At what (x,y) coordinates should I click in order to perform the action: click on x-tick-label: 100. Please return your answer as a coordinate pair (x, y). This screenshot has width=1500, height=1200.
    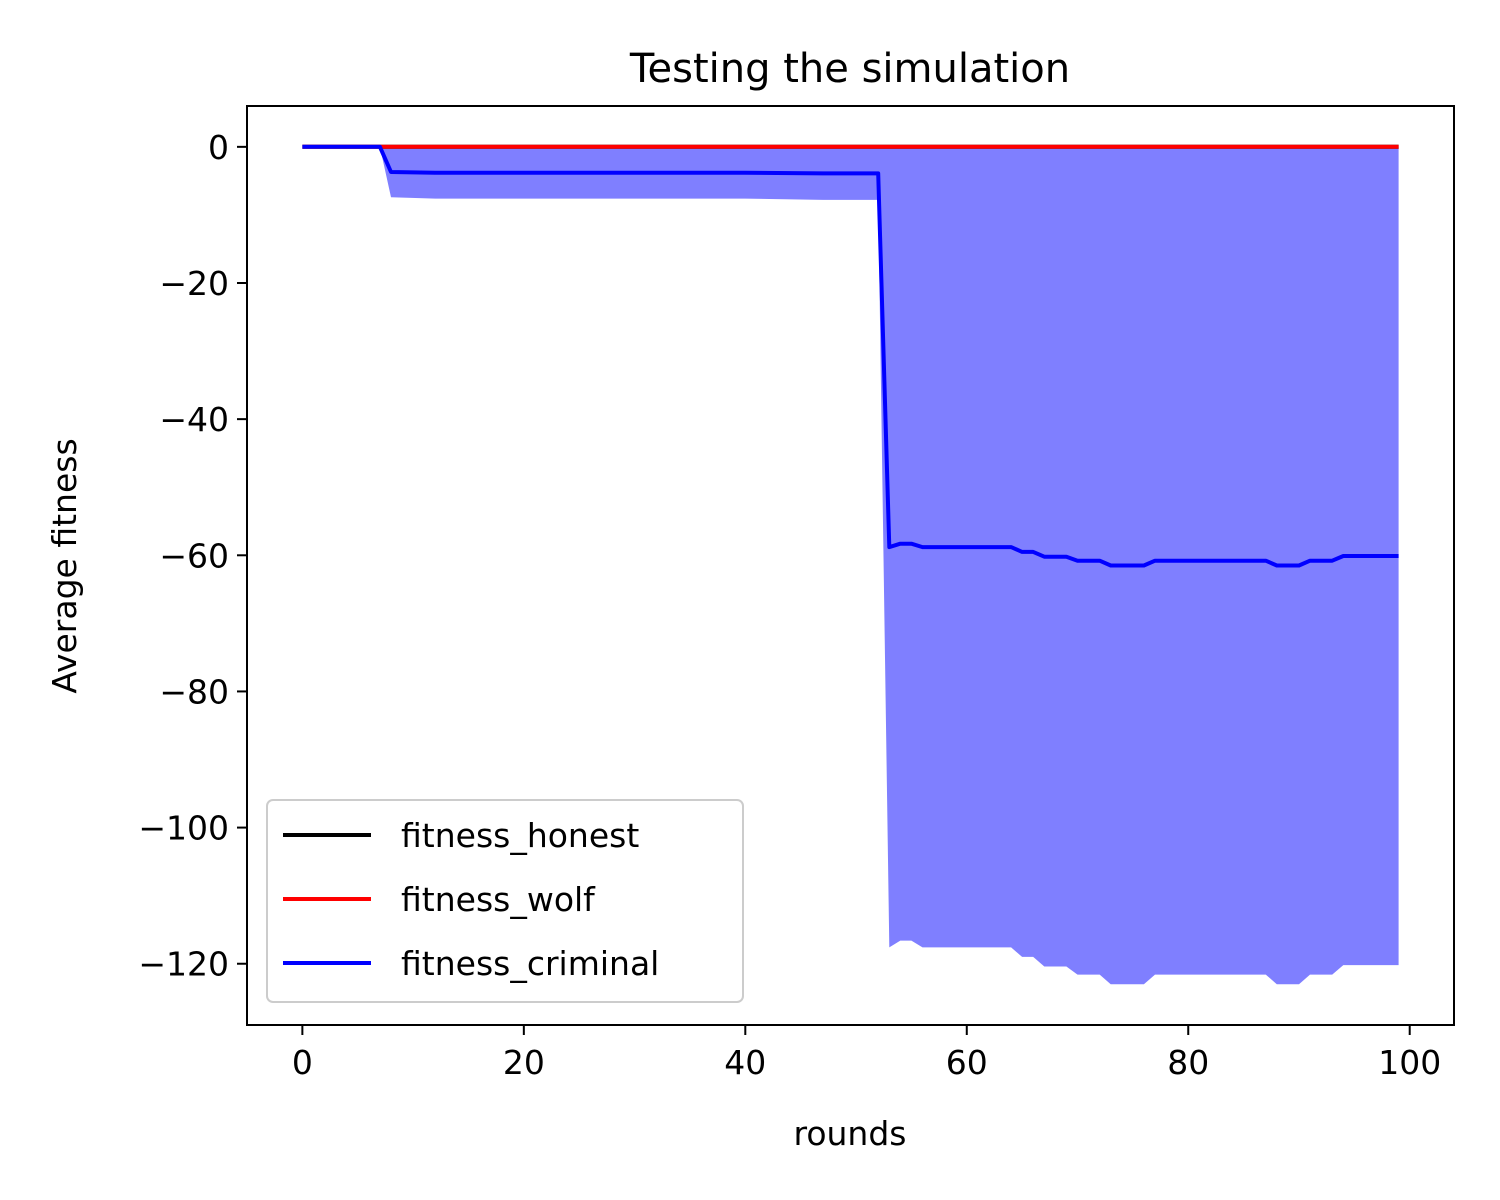
    Looking at the image, I should click on (1409, 1062).